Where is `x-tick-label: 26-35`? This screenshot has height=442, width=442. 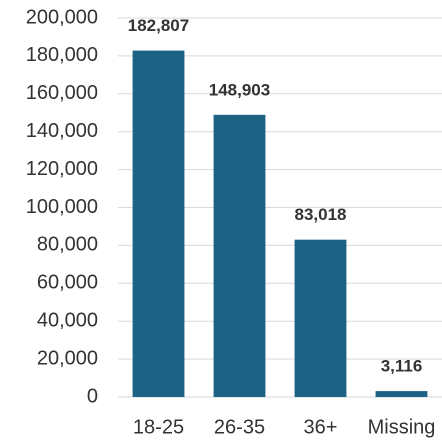 x-tick-label: 26-35 is located at coordinates (239, 427).